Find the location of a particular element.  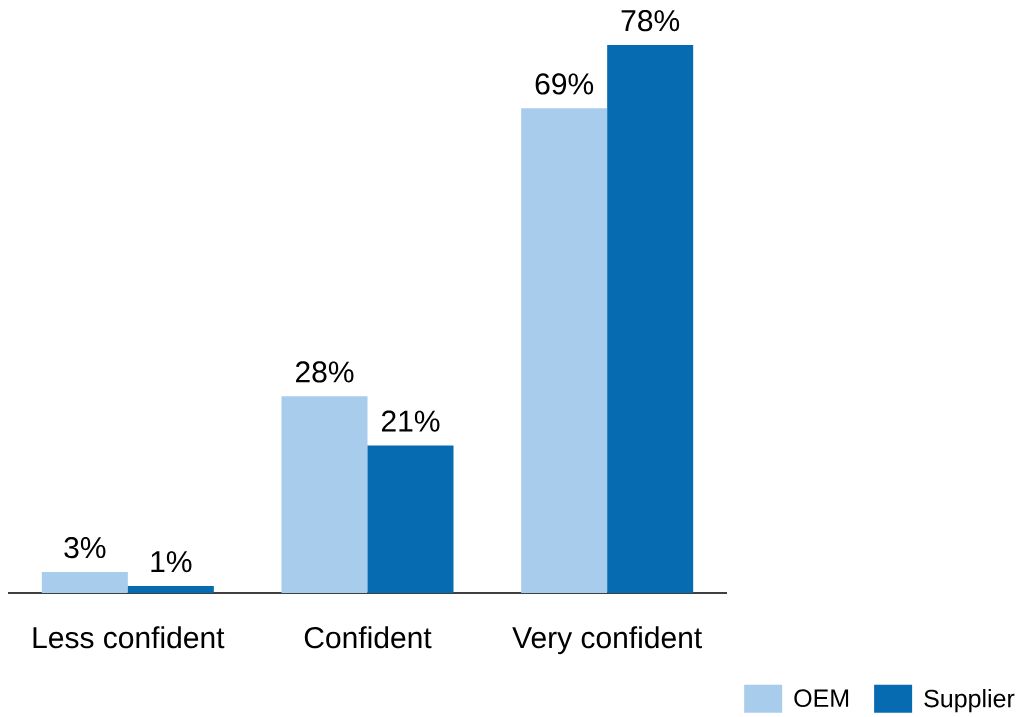

data-label: 28% is located at coordinates (325, 372).